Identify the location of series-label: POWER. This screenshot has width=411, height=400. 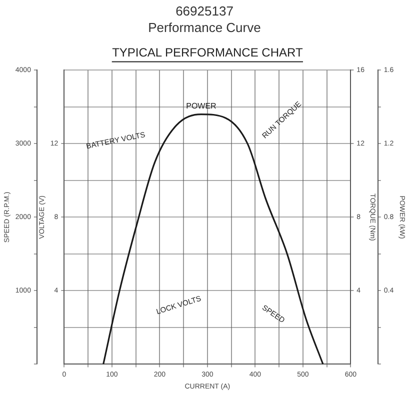
(201, 106).